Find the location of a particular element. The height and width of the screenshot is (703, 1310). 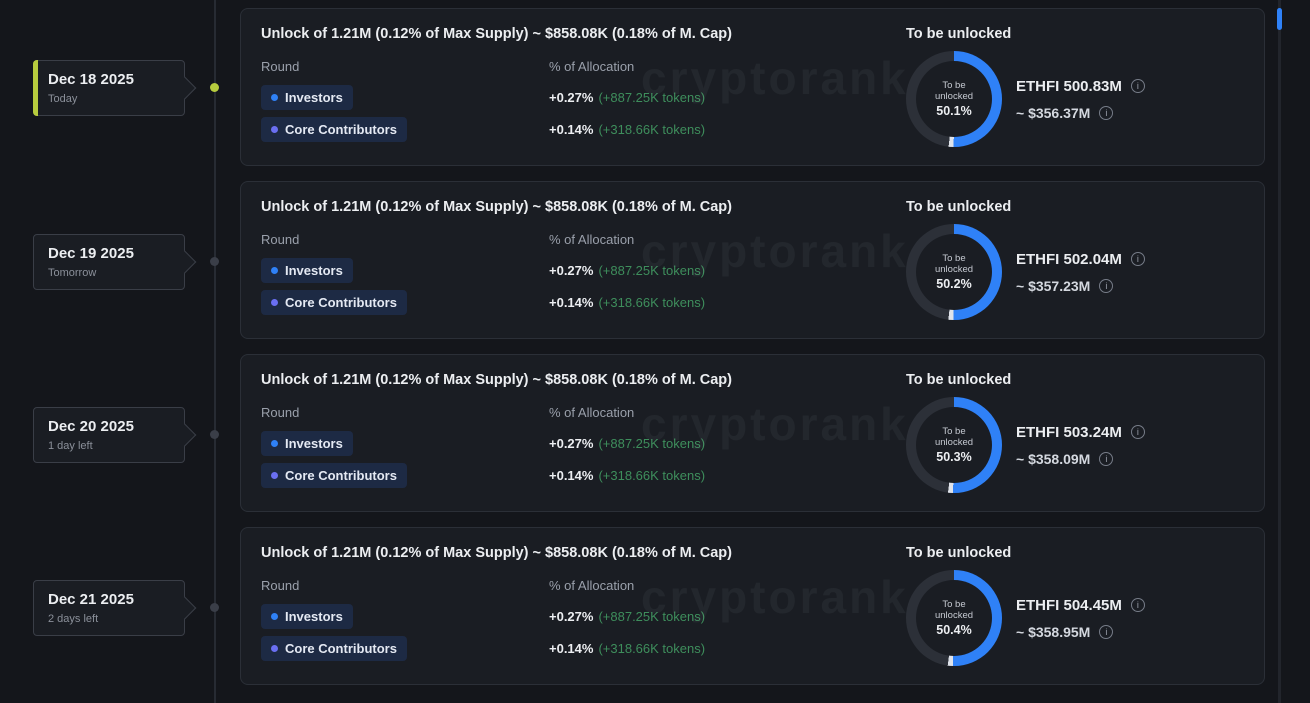

unlock-donut-chart: To be unlocked 50.1% is located at coordinates (954, 99).